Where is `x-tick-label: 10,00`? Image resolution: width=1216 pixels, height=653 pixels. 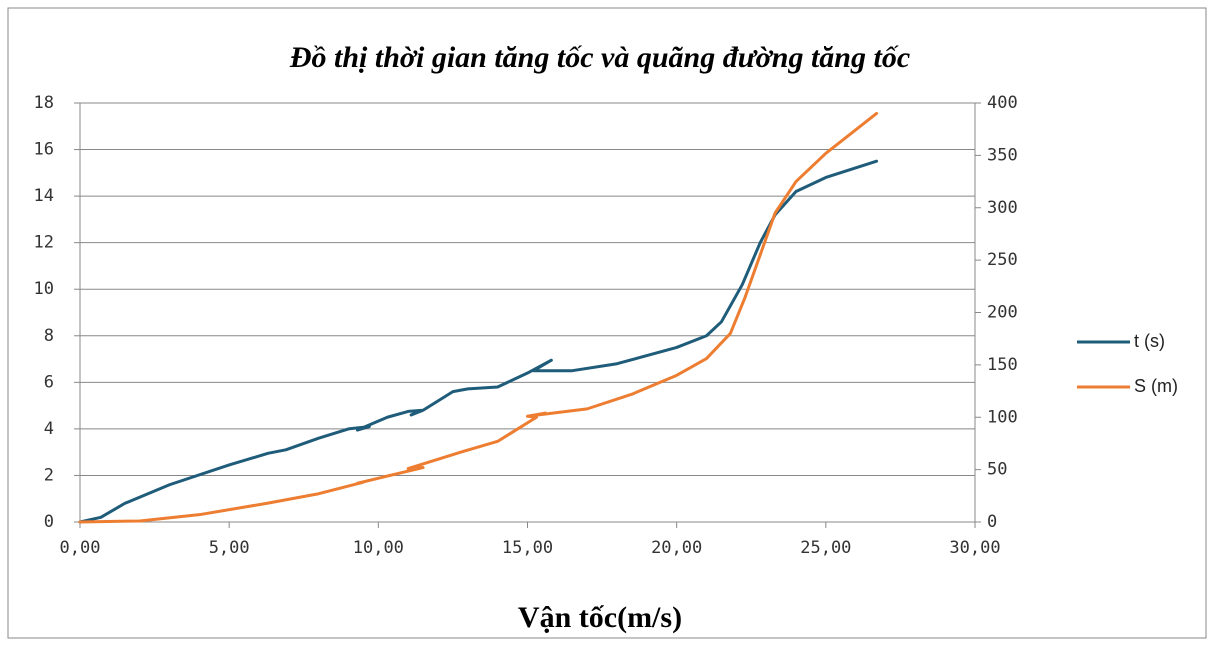 x-tick-label: 10,00 is located at coordinates (378, 548).